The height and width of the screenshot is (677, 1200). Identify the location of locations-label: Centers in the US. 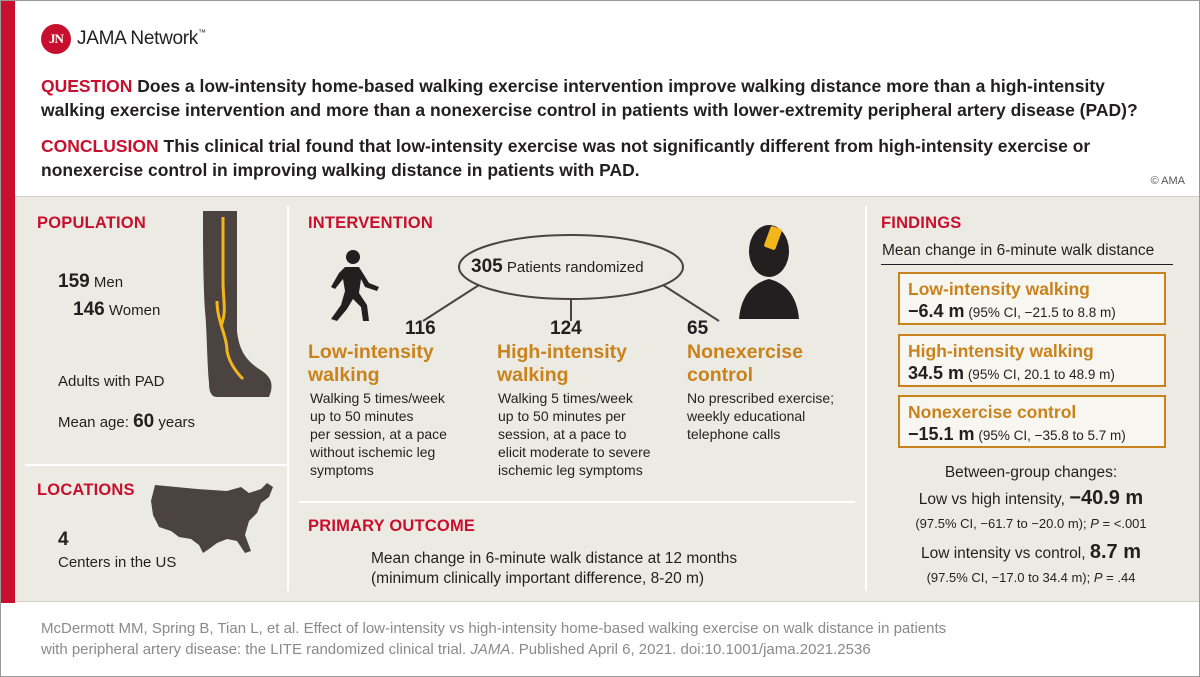
(117, 562).